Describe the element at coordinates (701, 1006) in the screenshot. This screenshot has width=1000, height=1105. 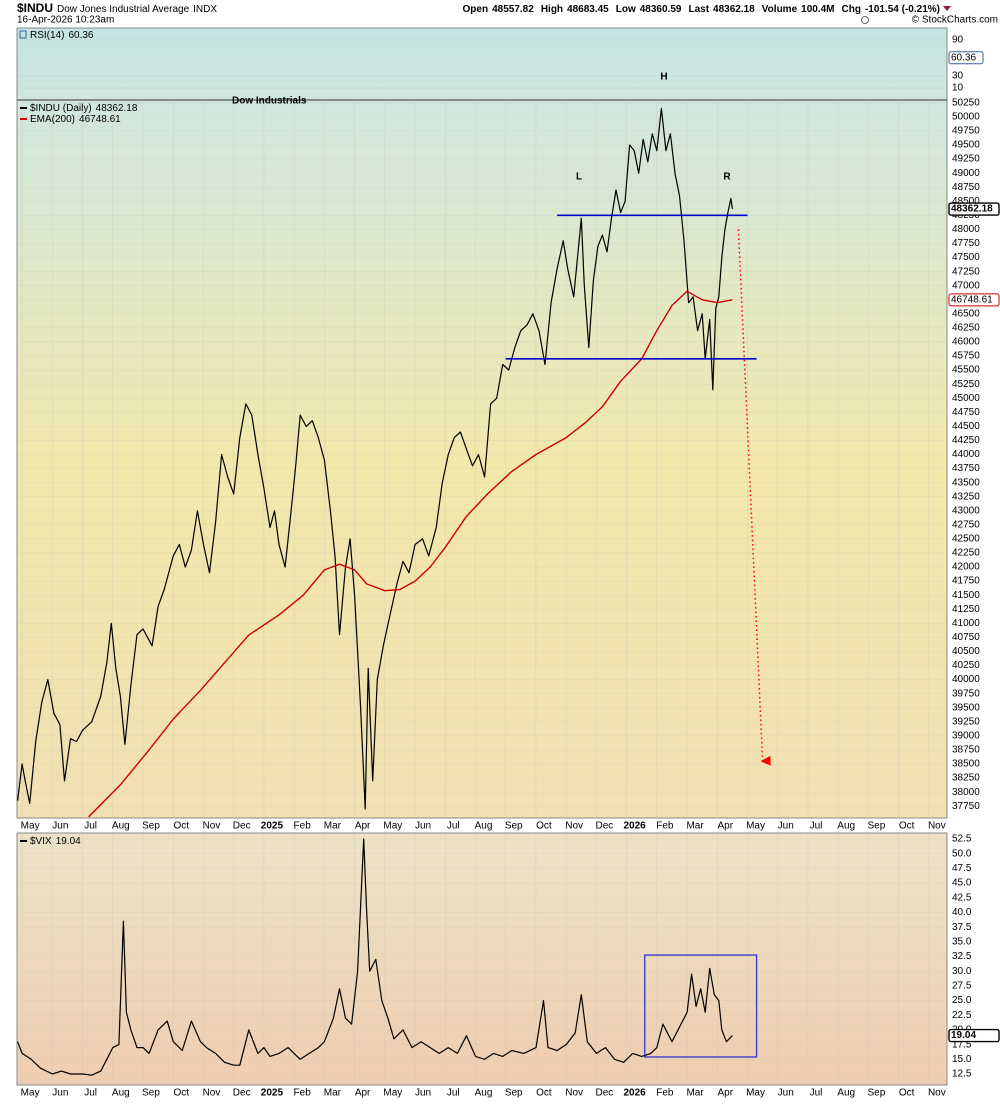
I see `highlight-box` at that location.